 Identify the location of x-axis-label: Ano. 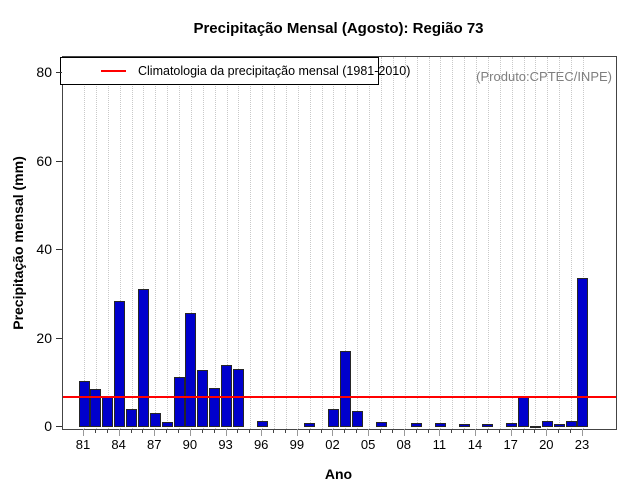
(338, 474).